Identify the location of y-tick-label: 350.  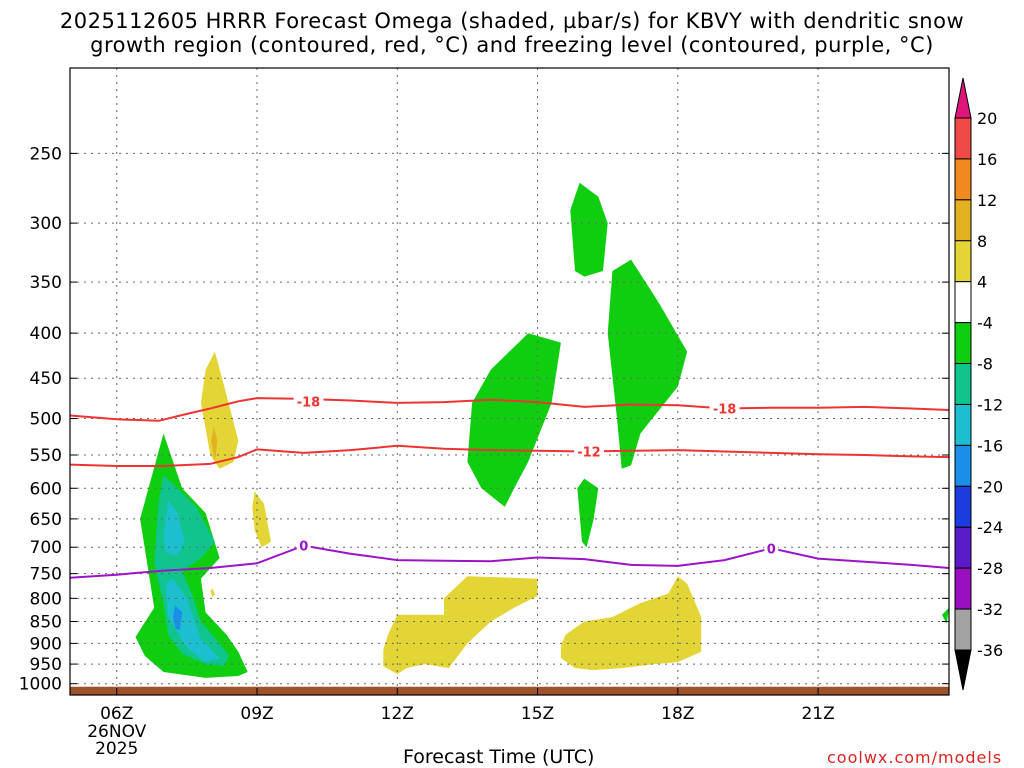
(46, 283).